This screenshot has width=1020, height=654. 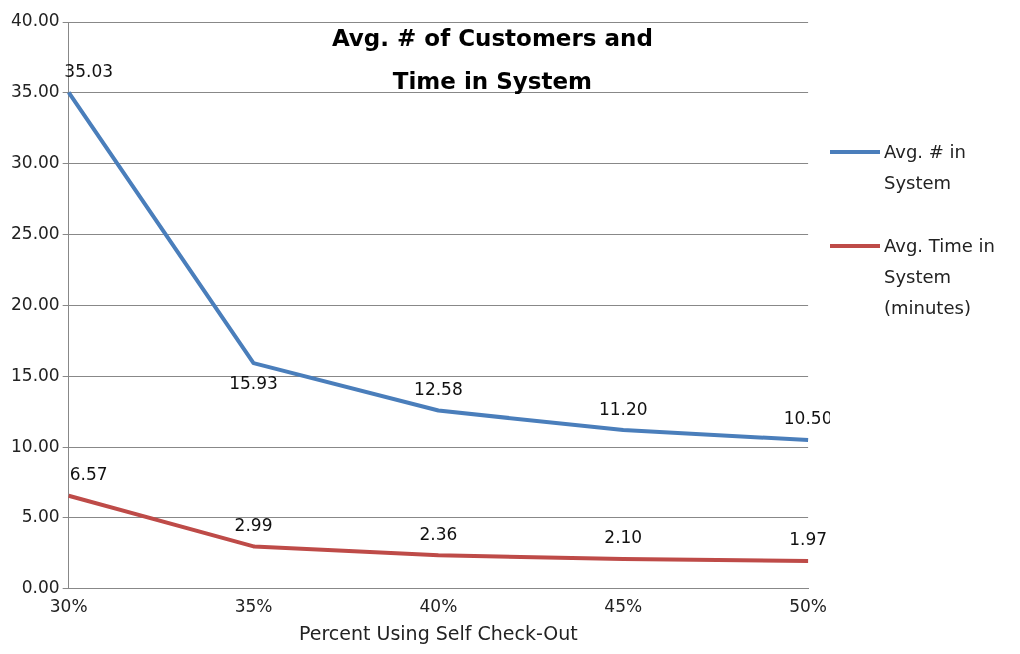 I want to click on y-tick-label: 20.00, so click(x=35, y=303).